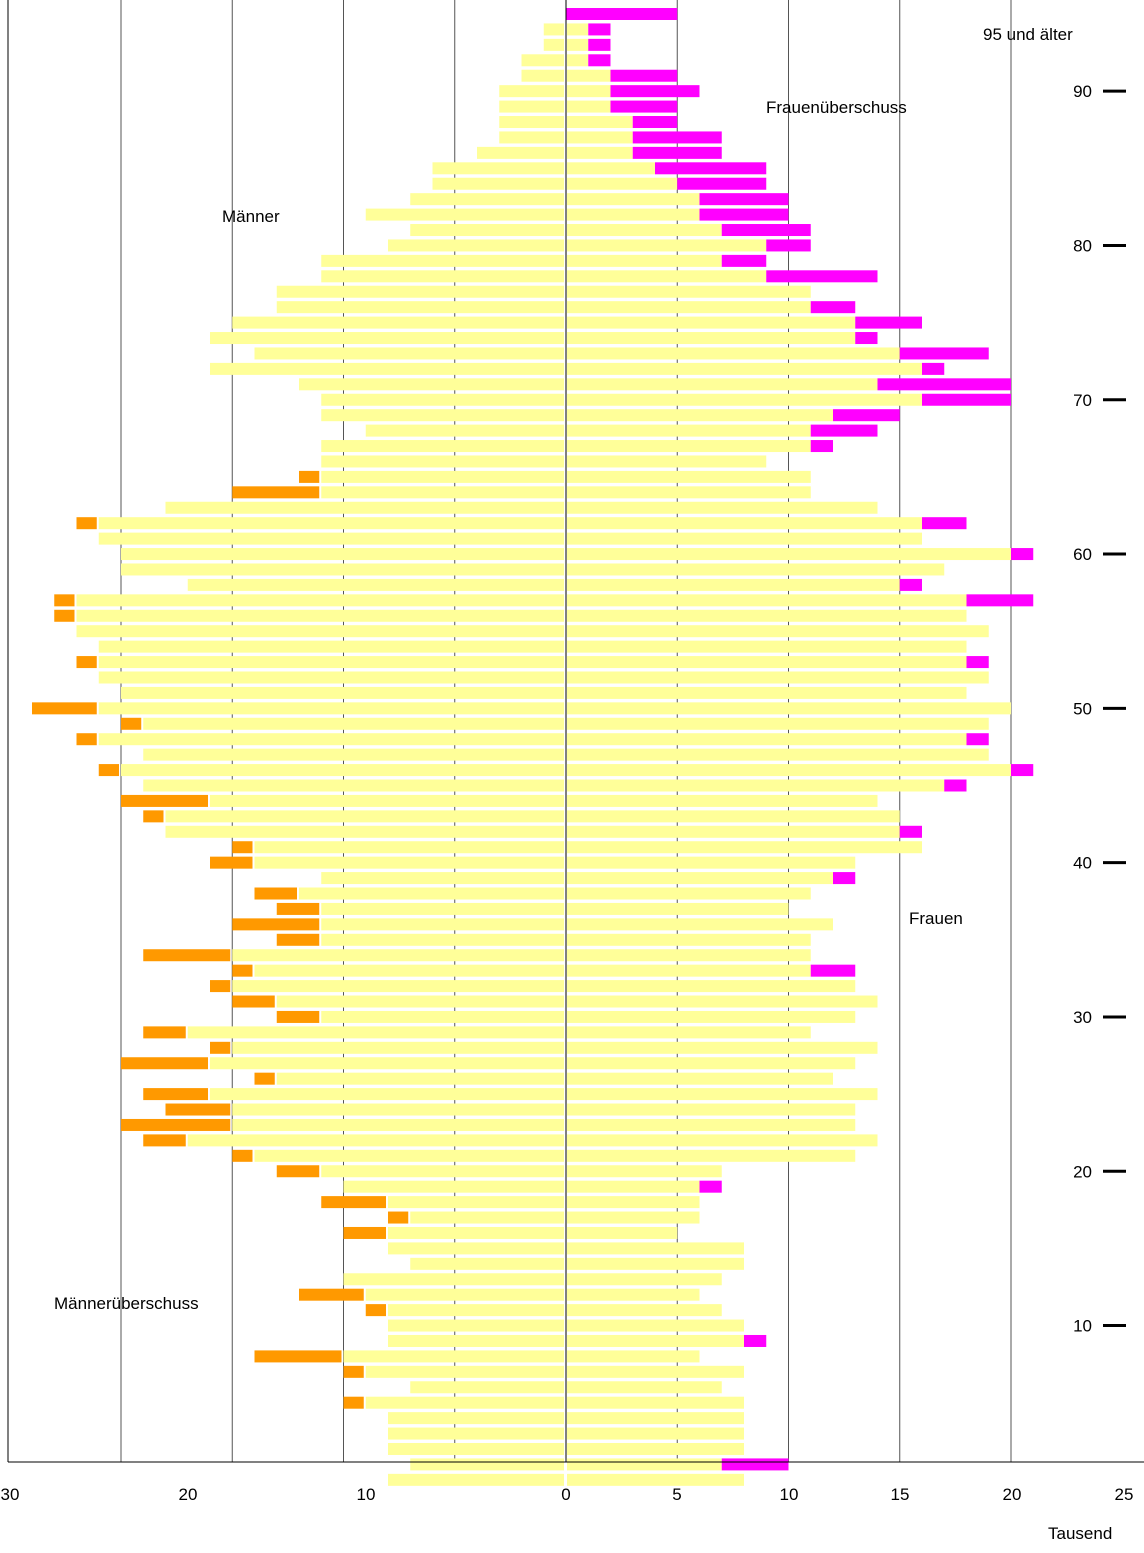  What do you see at coordinates (1012, 1494) in the screenshot?
I see `x-tick-label: 20` at bounding box center [1012, 1494].